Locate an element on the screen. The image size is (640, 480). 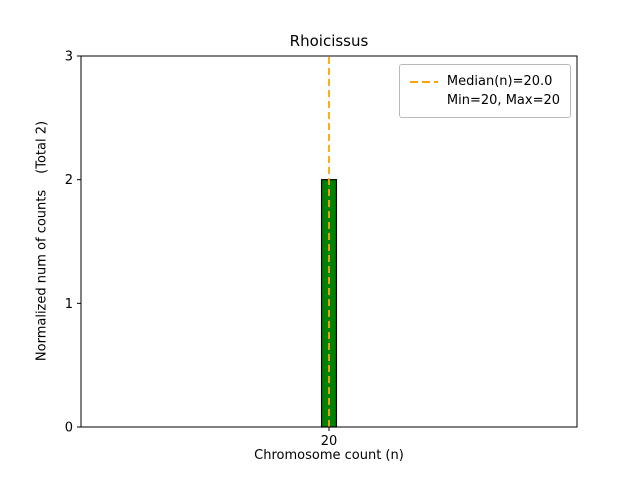
y-tick-label: 1 is located at coordinates (69, 304).